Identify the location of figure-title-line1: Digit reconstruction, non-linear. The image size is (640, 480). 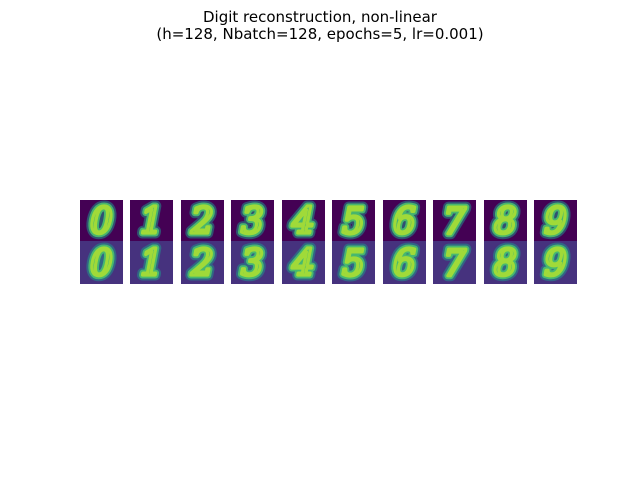
(320, 17).